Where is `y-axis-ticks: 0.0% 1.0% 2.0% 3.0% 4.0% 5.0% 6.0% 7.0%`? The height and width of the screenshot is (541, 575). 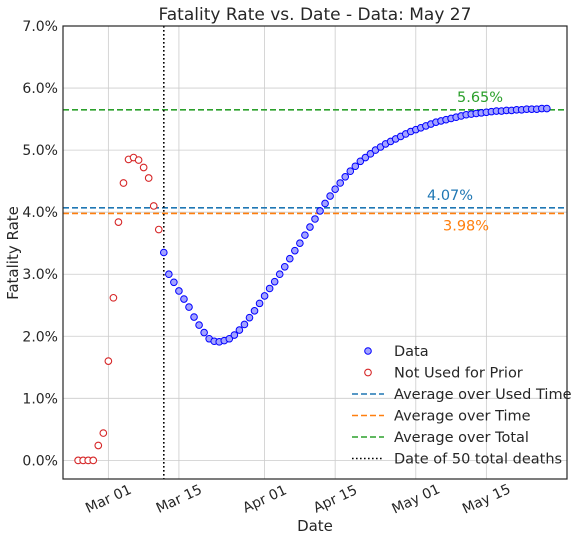 y-axis-ticks: 0.0% 1.0% 2.0% 3.0% 4.0% 5.0% 6.0% 7.0% is located at coordinates (40, 244).